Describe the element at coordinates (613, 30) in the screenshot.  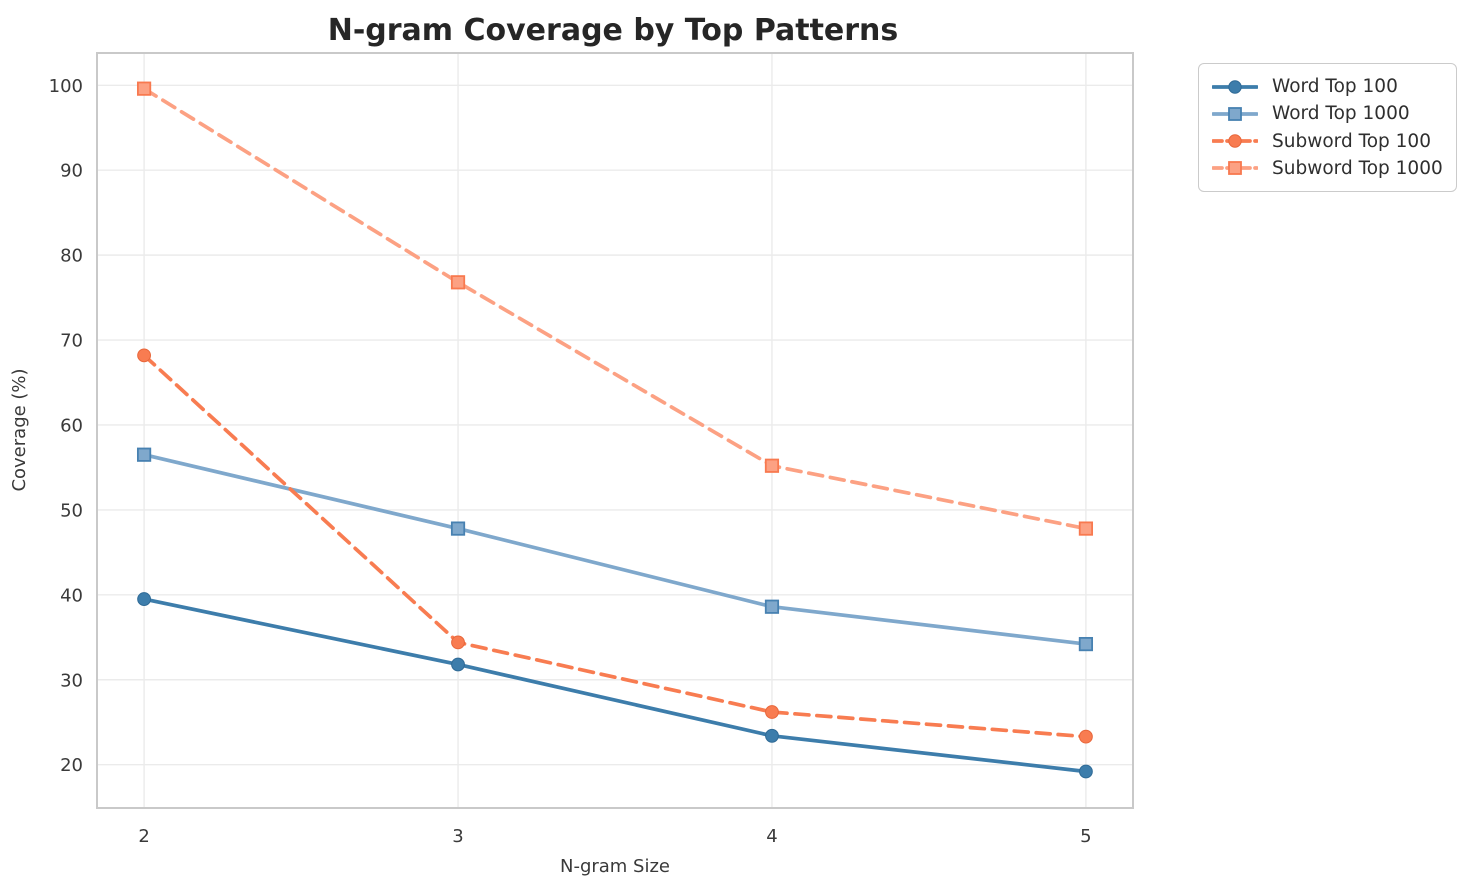
I see `chart-title: N-gram Coverage by Top Patterns` at that location.